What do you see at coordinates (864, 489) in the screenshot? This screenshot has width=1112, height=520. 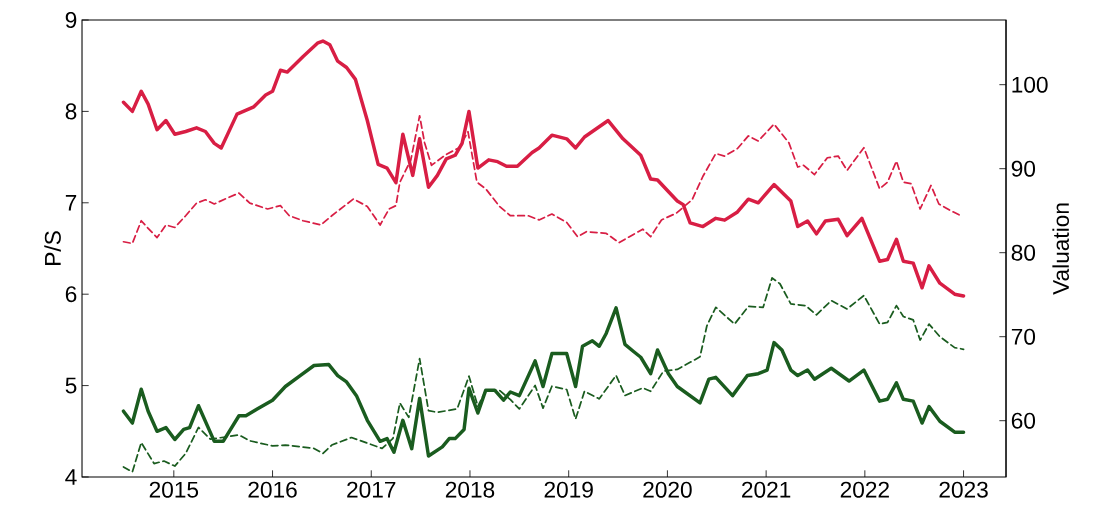 I see `x-tick-label: 2022` at bounding box center [864, 489].